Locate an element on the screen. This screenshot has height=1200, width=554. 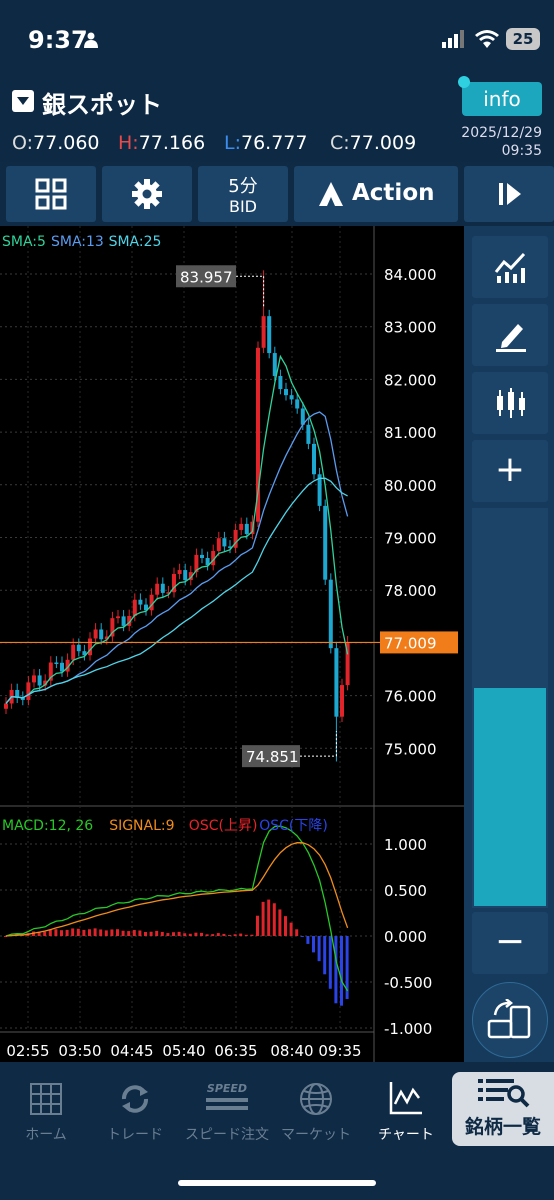
macd-axis-label: -1.000 is located at coordinates (408, 1029).